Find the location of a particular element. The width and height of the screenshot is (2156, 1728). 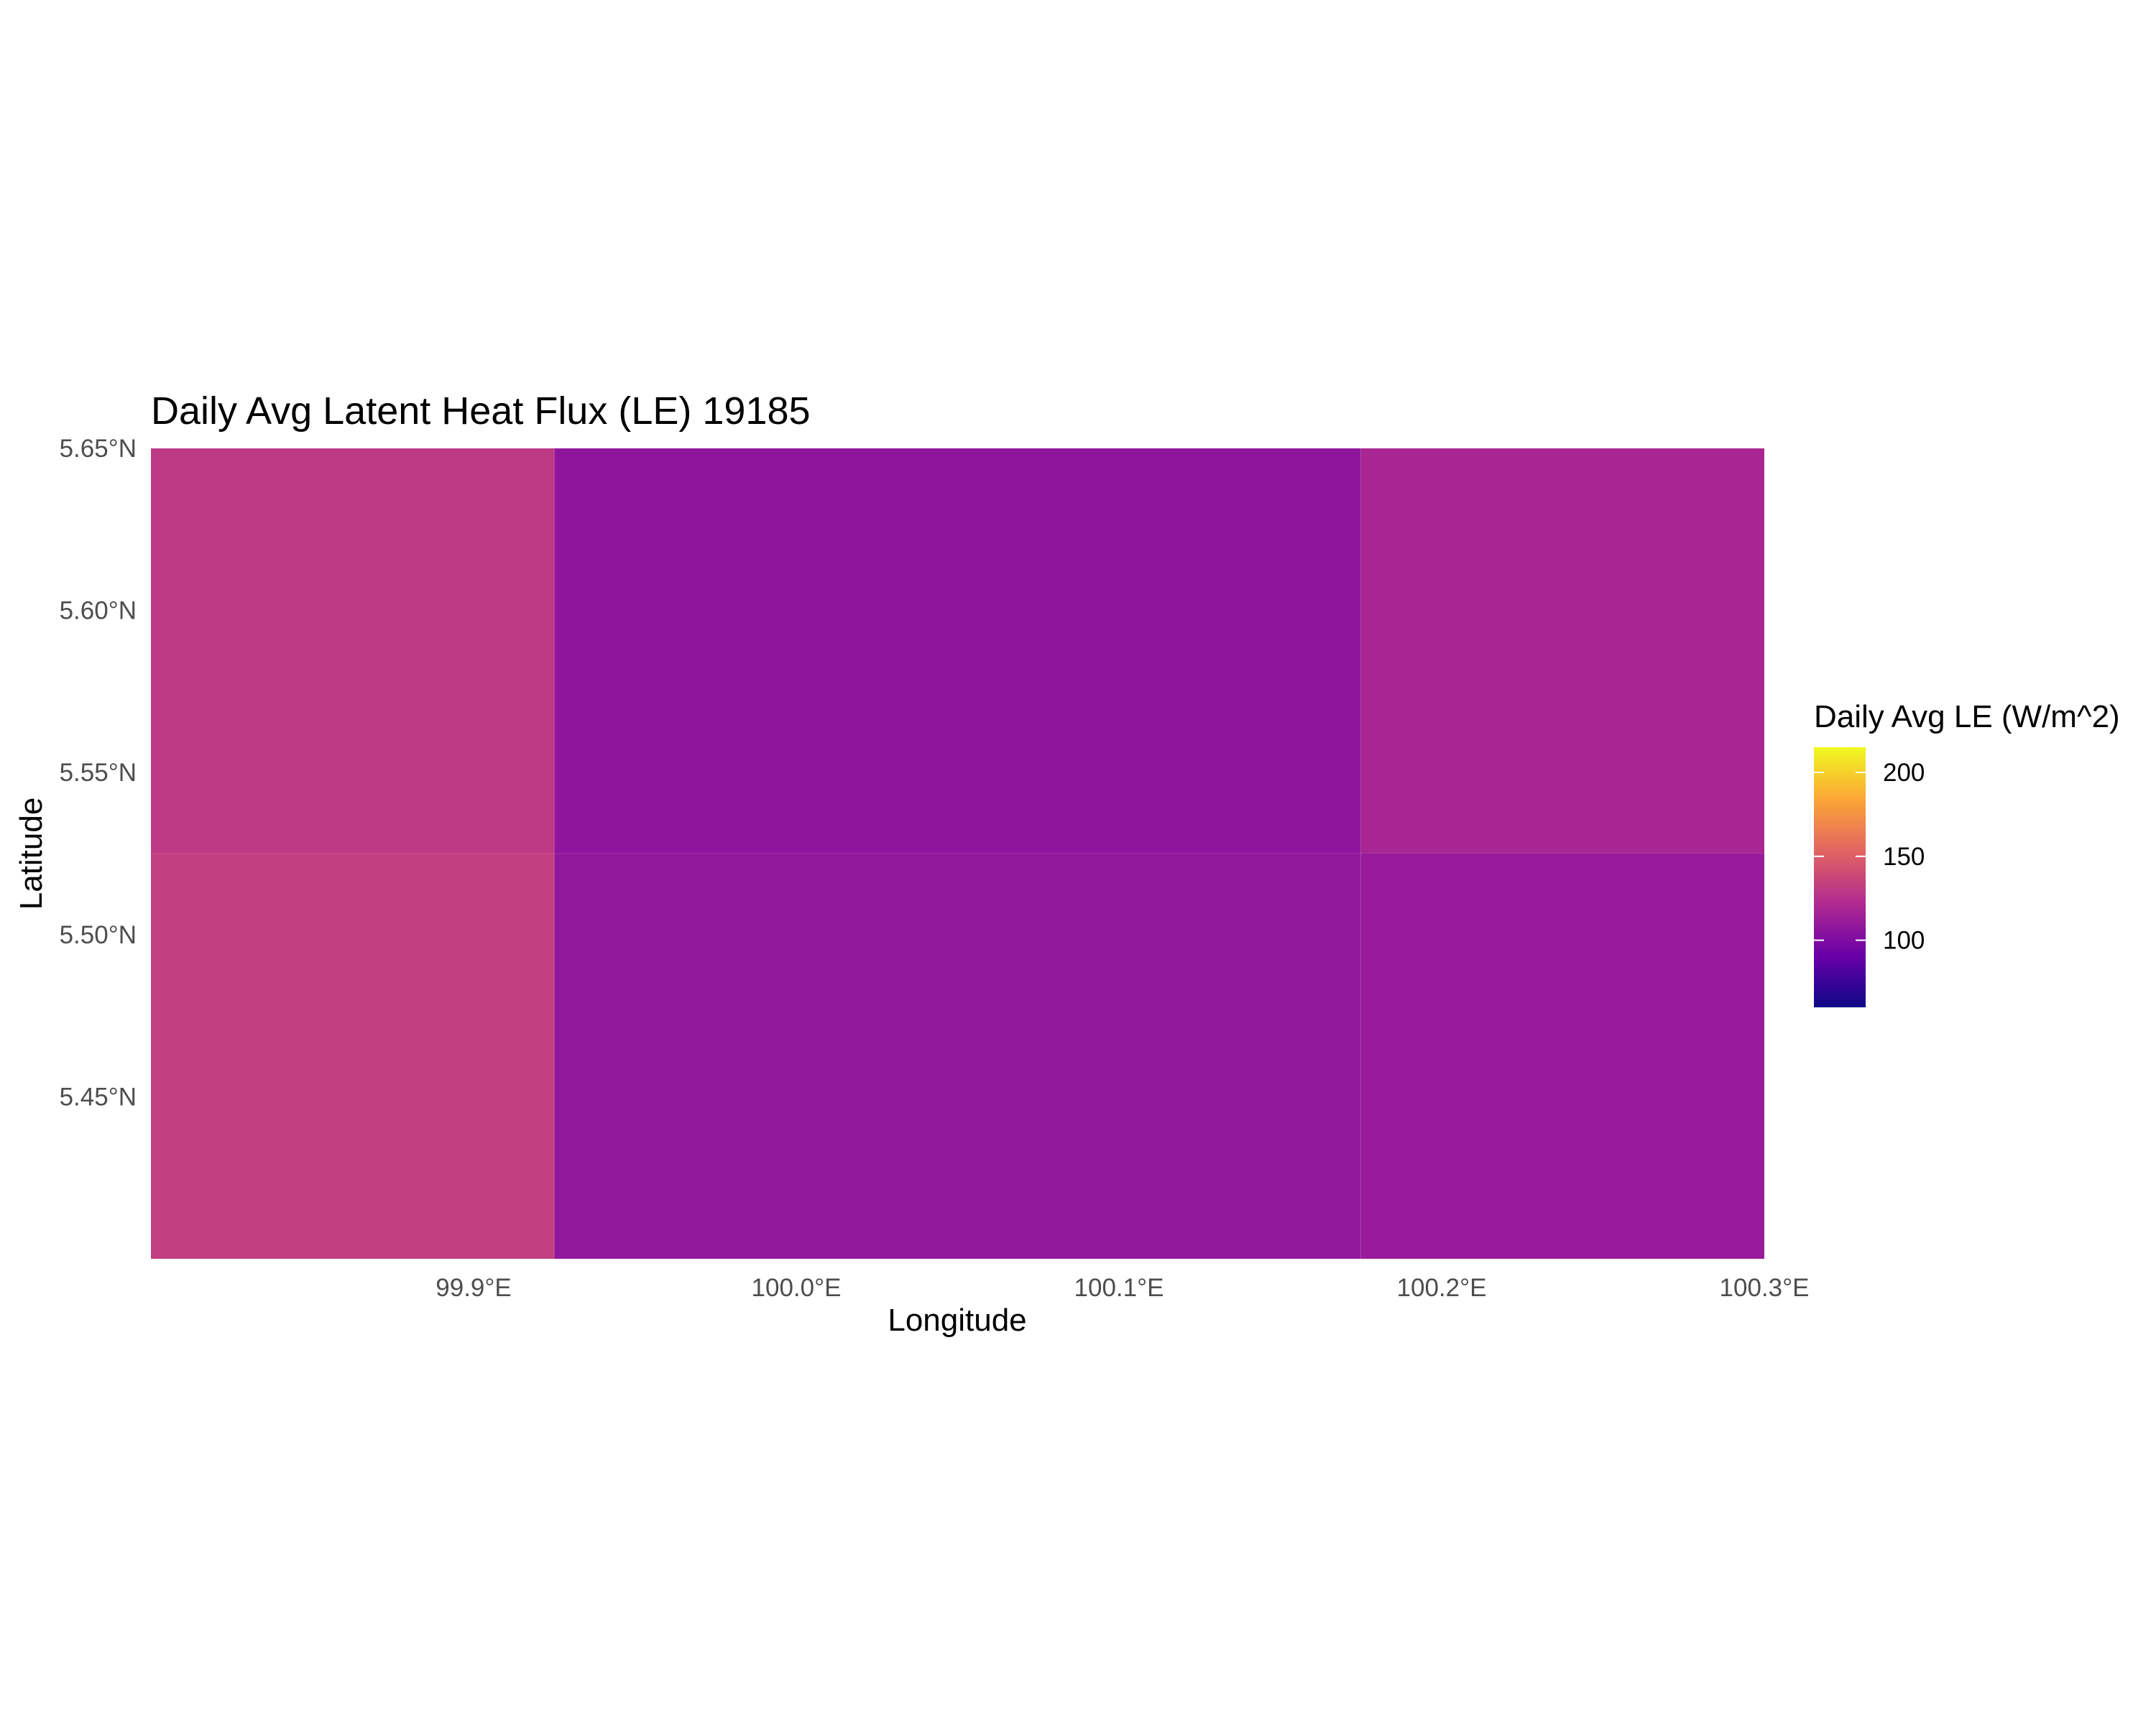

y-axis-ticks: 5.45°N 5.50°N 5.55°N 5.60°N 5.65°N is located at coordinates (98, 773).